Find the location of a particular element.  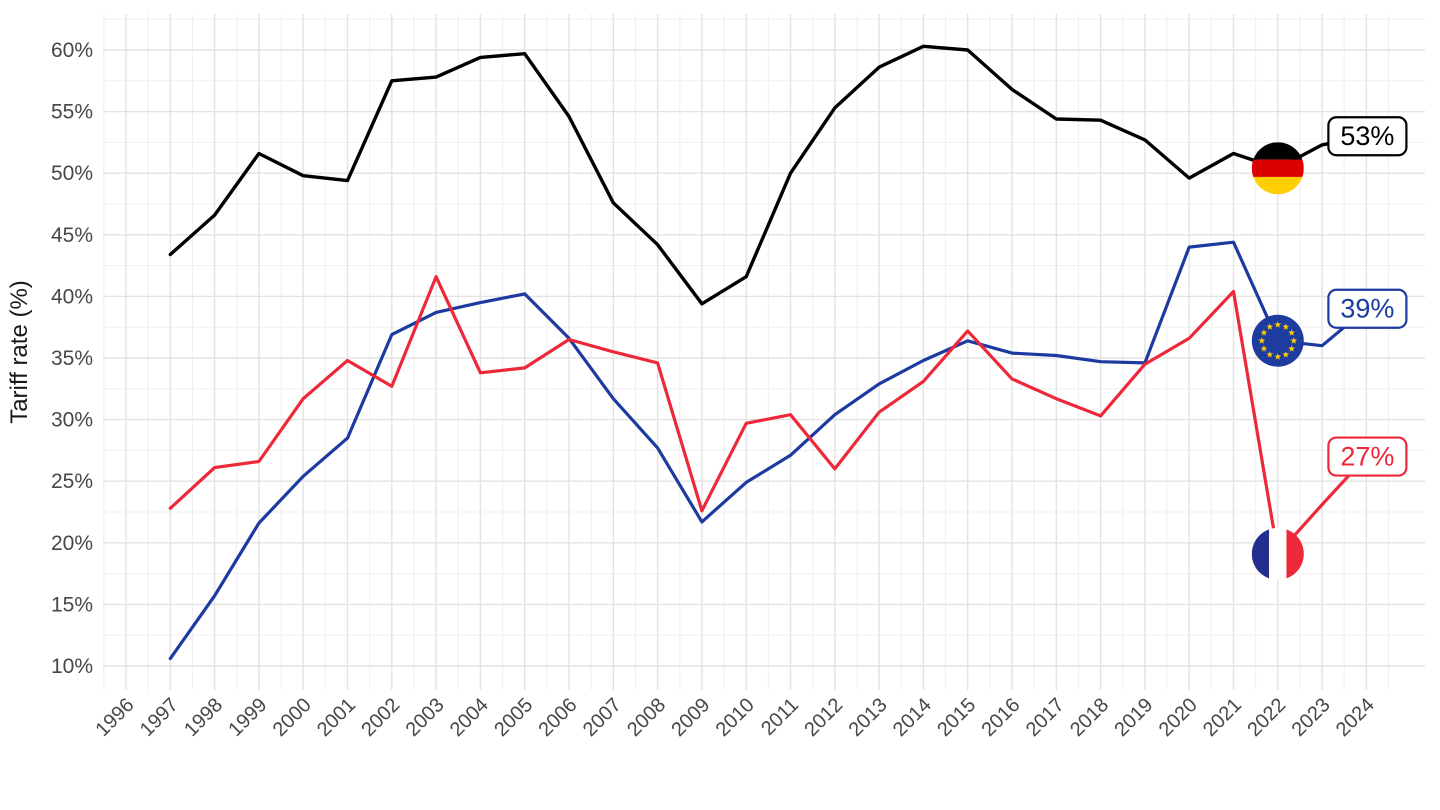

x-tick-label-2005: 2005 is located at coordinates (513, 717).